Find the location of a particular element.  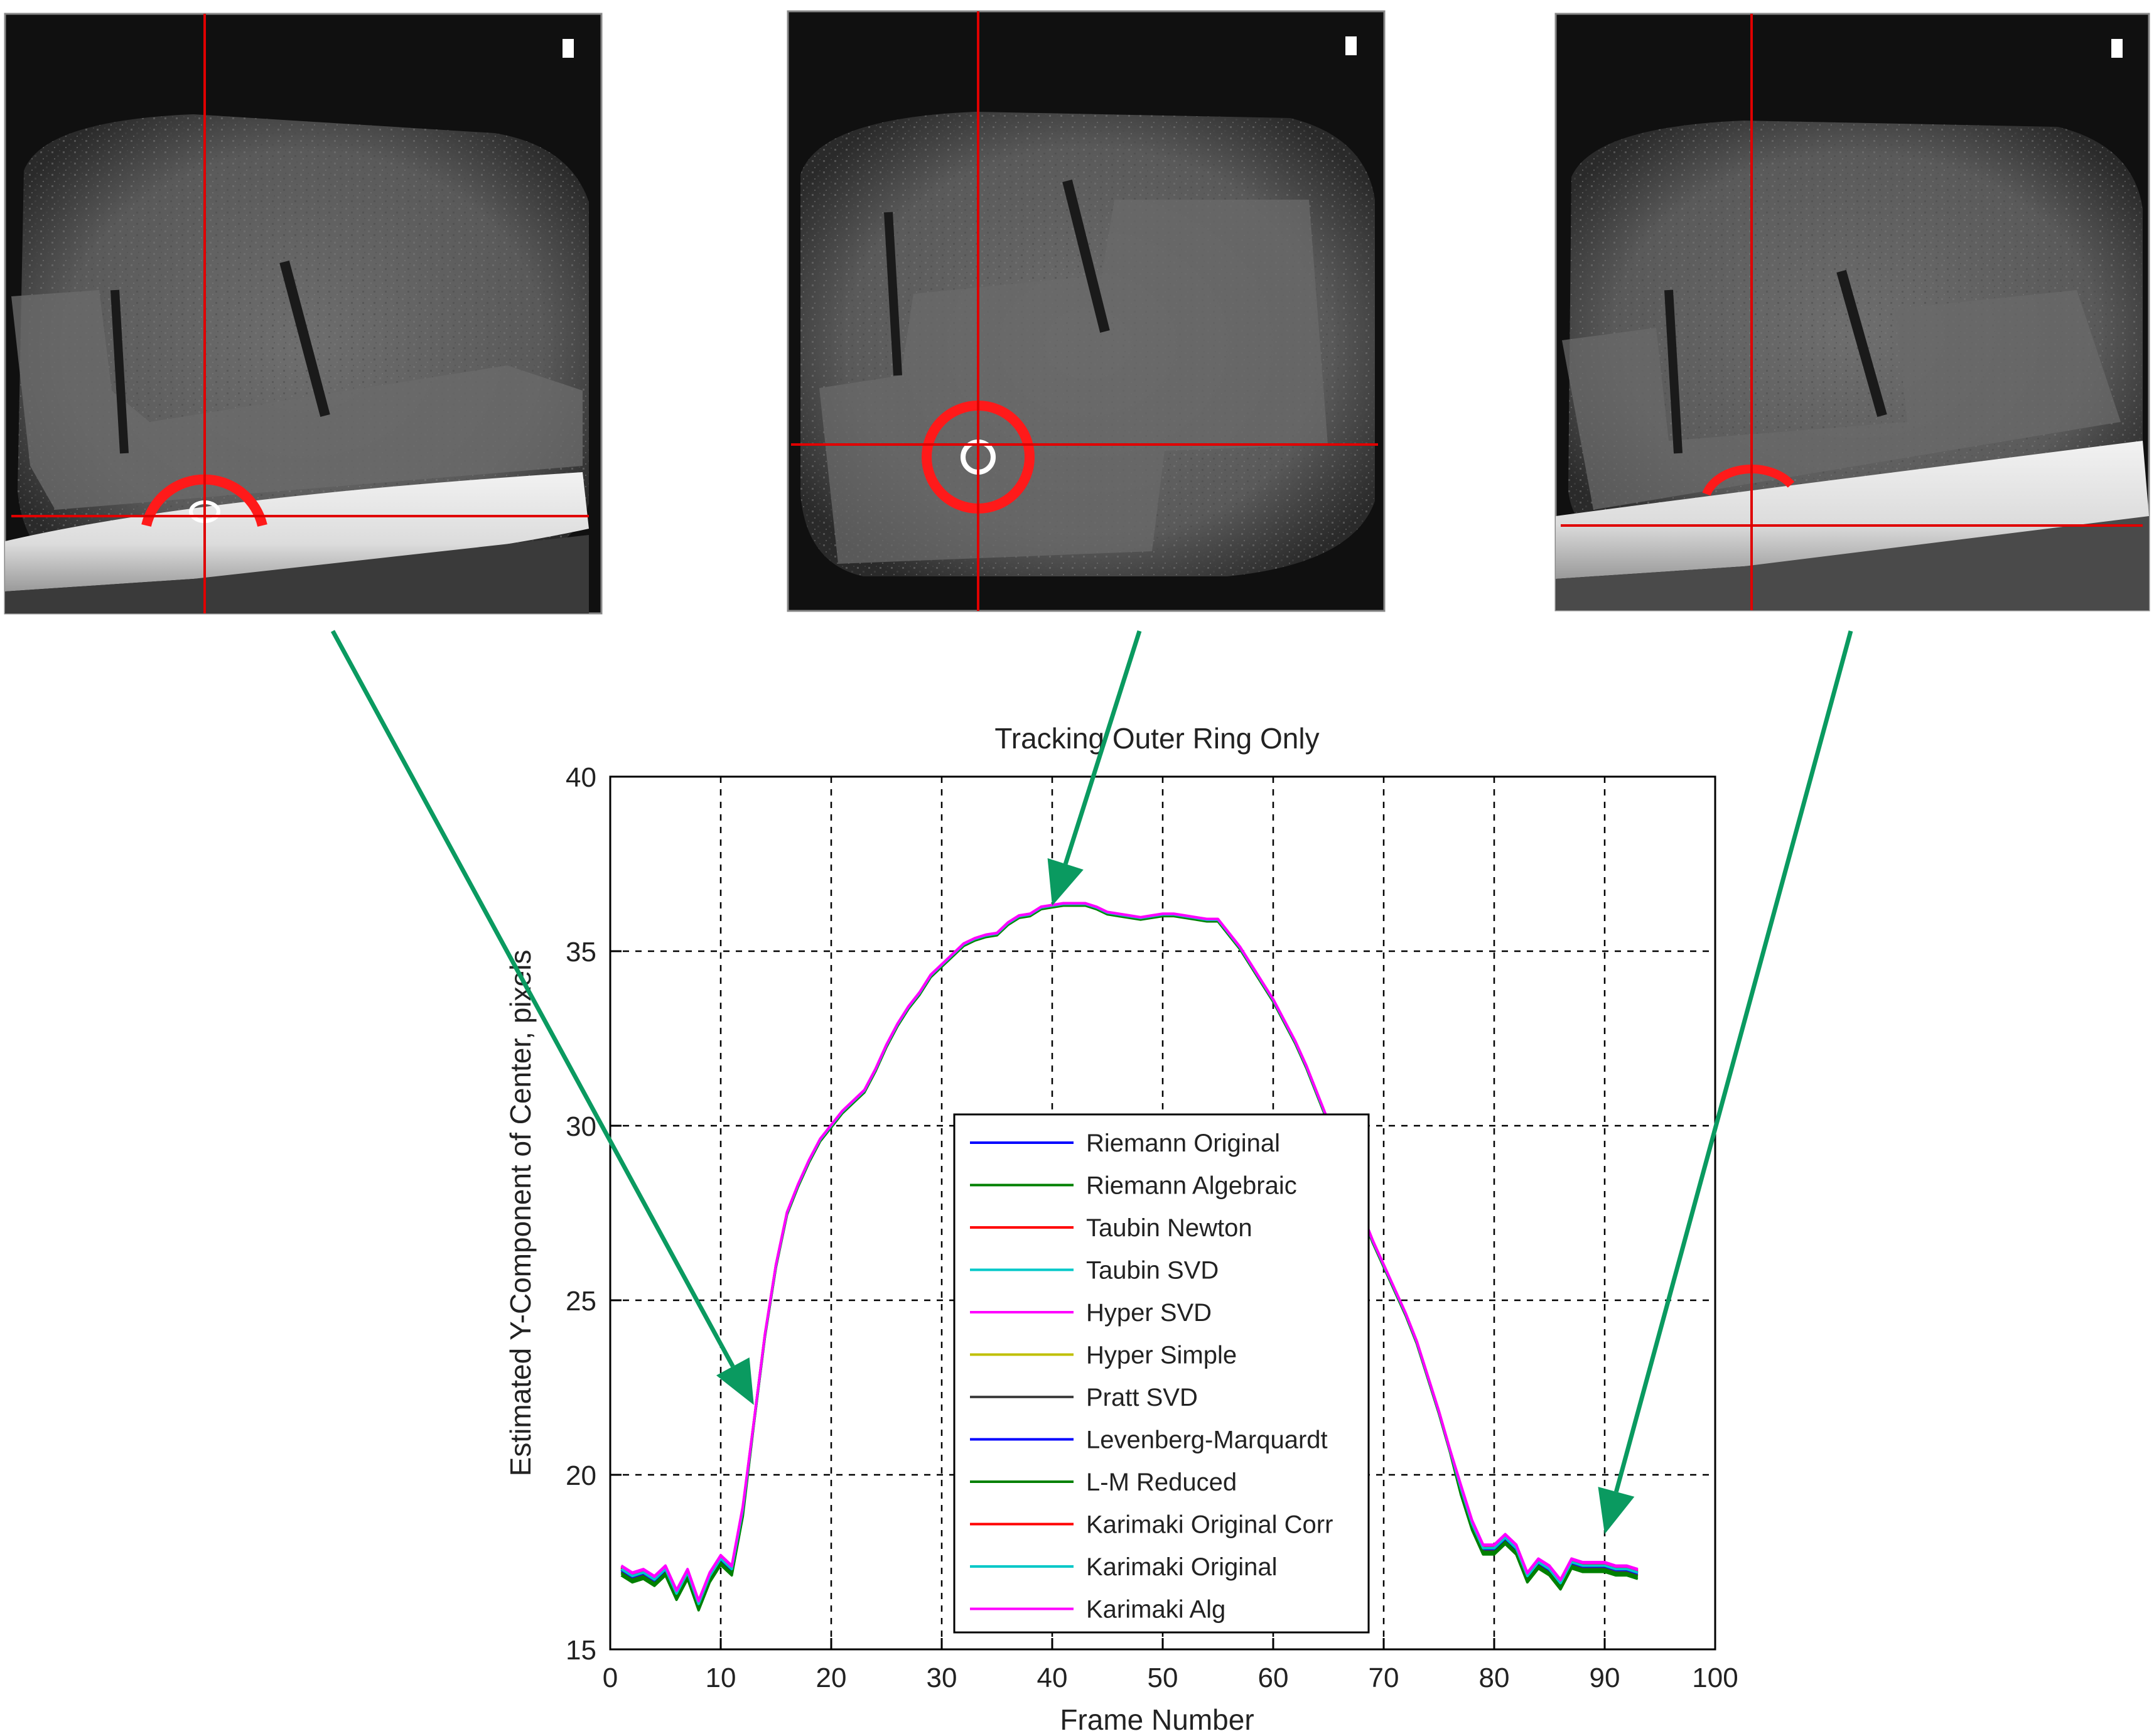

x-tick-label: 30 is located at coordinates (942, 1678).